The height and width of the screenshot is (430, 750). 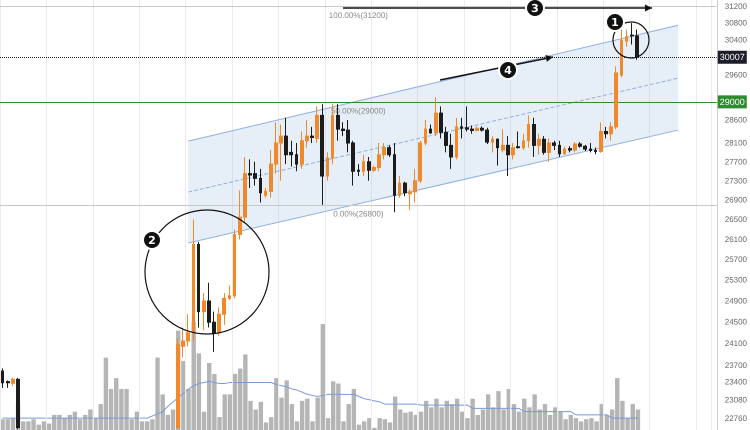 I want to click on y-tick-label: 28100, so click(x=736, y=143).